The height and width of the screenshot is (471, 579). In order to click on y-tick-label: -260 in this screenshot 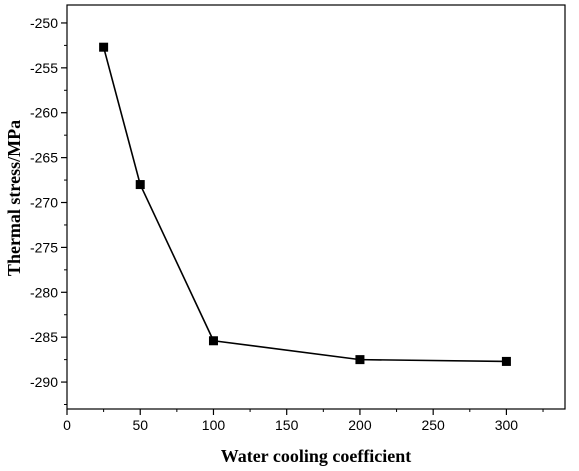, I will do `click(44, 113)`.